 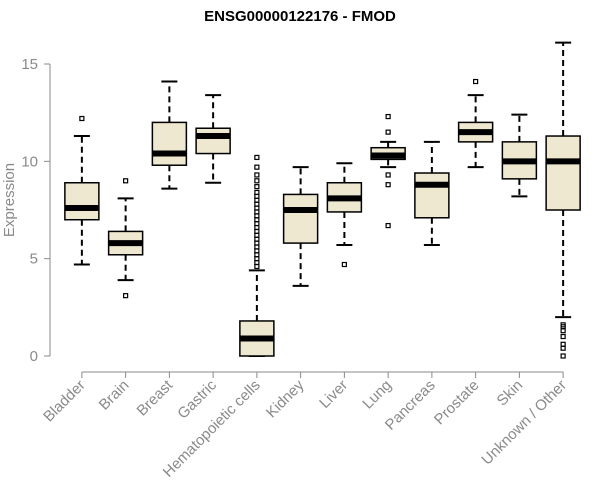 What do you see at coordinates (114, 395) in the screenshot?
I see `x-tick-label: Brain` at bounding box center [114, 395].